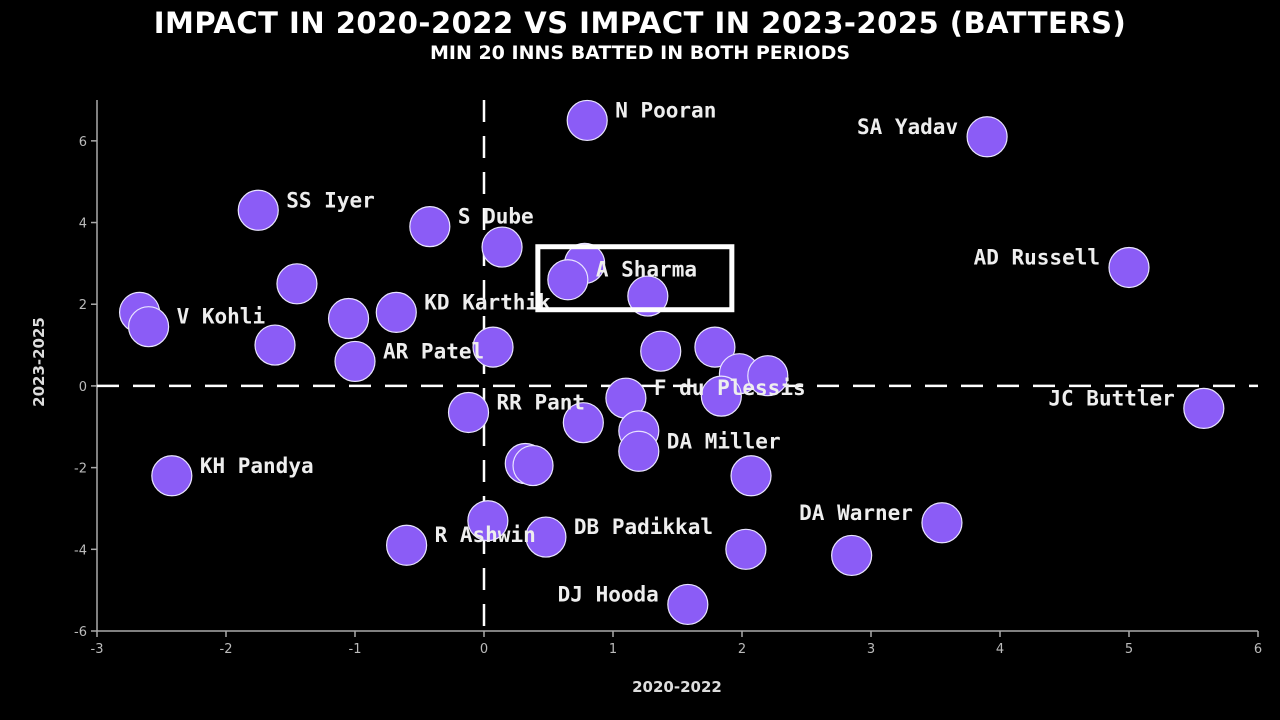  What do you see at coordinates (83, 142) in the screenshot?
I see `y-tick-label: 6` at bounding box center [83, 142].